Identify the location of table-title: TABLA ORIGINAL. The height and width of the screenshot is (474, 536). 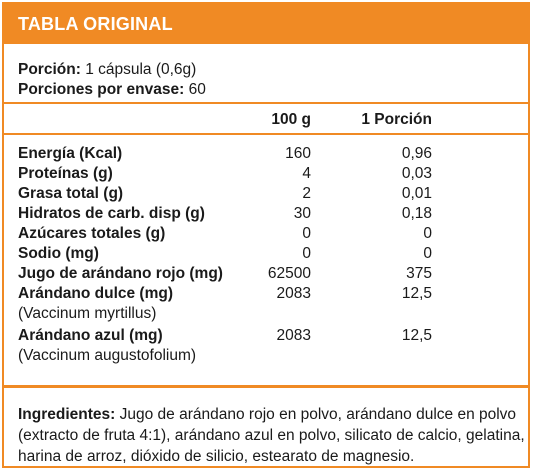
(95, 24).